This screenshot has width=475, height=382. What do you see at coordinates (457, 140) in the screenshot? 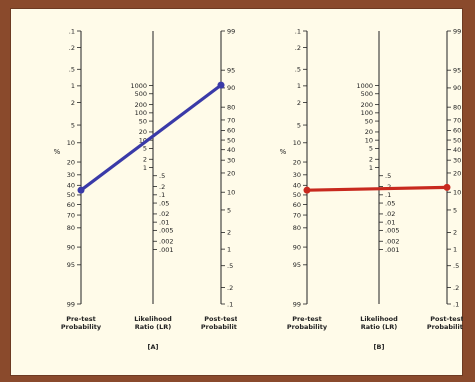
I see `posttest-tick-label: 50` at bounding box center [457, 140].